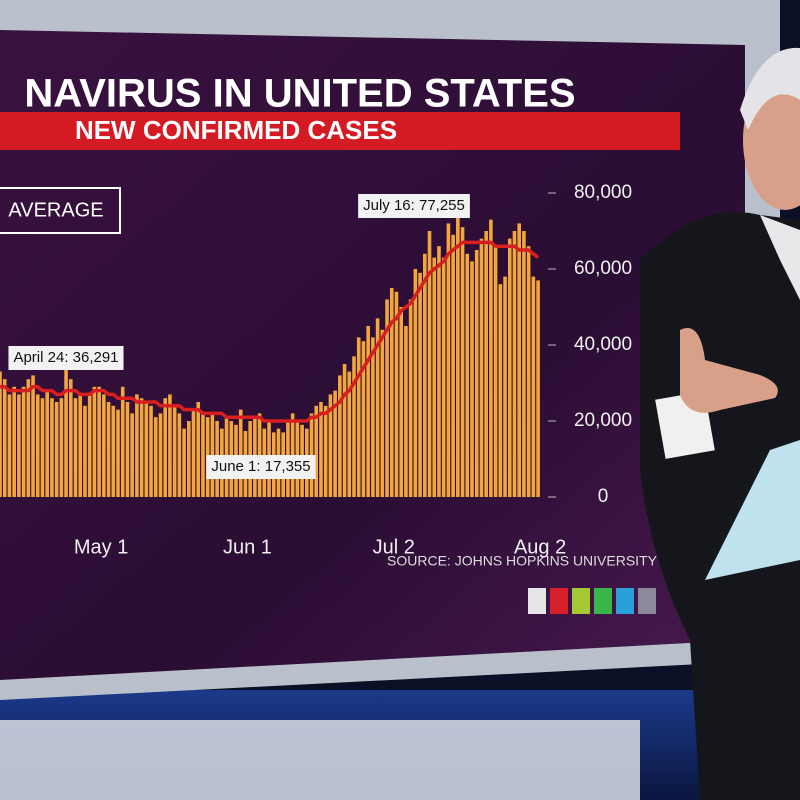  What do you see at coordinates (603, 344) in the screenshot?
I see `y-tick-label: 40,000` at bounding box center [603, 344].